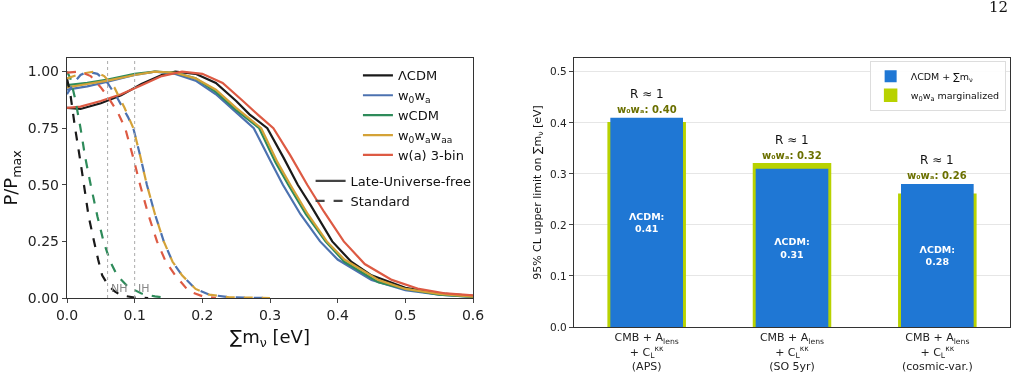 The image size is (1022, 382). What do you see at coordinates (955, 96) in the screenshot?
I see `legend-label: w$_{0}$w$_{a}$ marginalized` at bounding box center [955, 96].